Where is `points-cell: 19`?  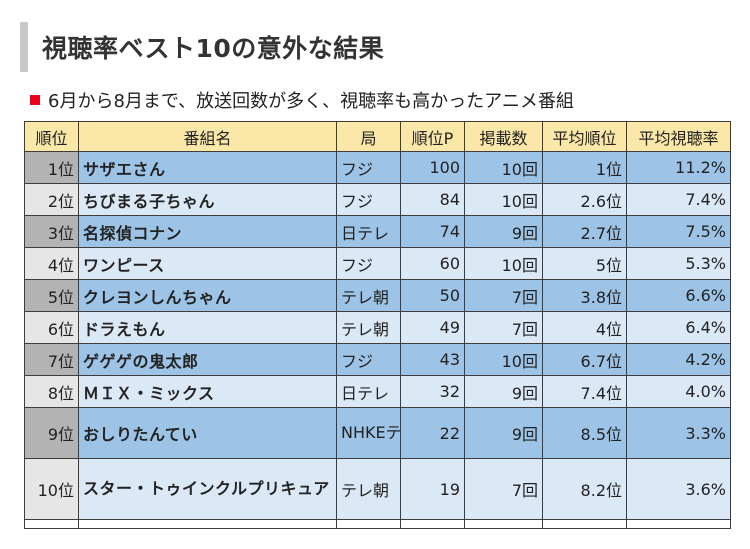
points-cell: 19 is located at coordinates (432, 489).